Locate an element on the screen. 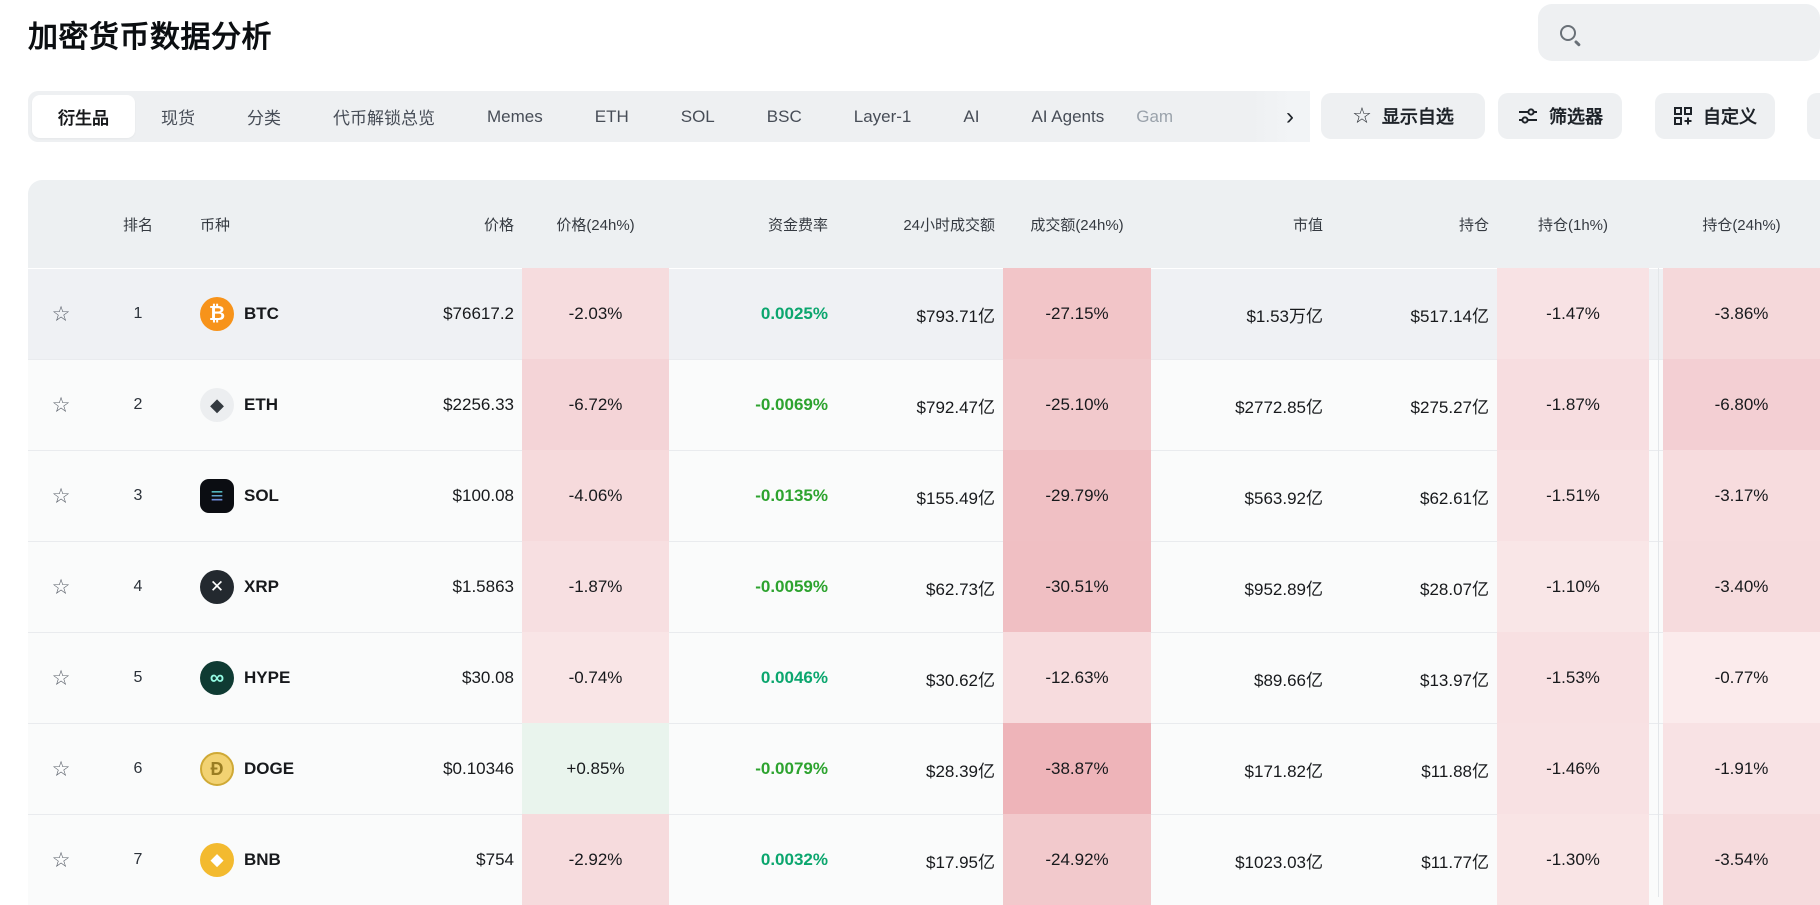  volume-change-24h-cell: -25.10% is located at coordinates (1077, 404).